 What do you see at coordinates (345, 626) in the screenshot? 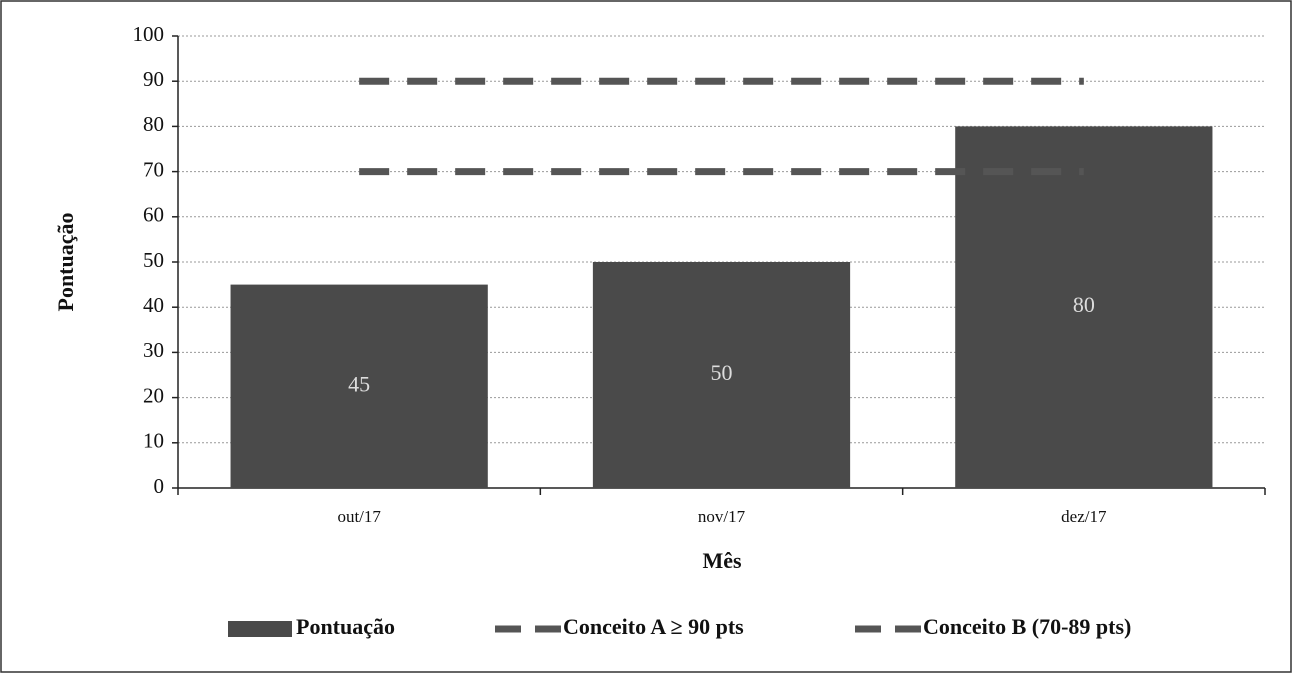
I see `legend-label: Pontuação` at bounding box center [345, 626].